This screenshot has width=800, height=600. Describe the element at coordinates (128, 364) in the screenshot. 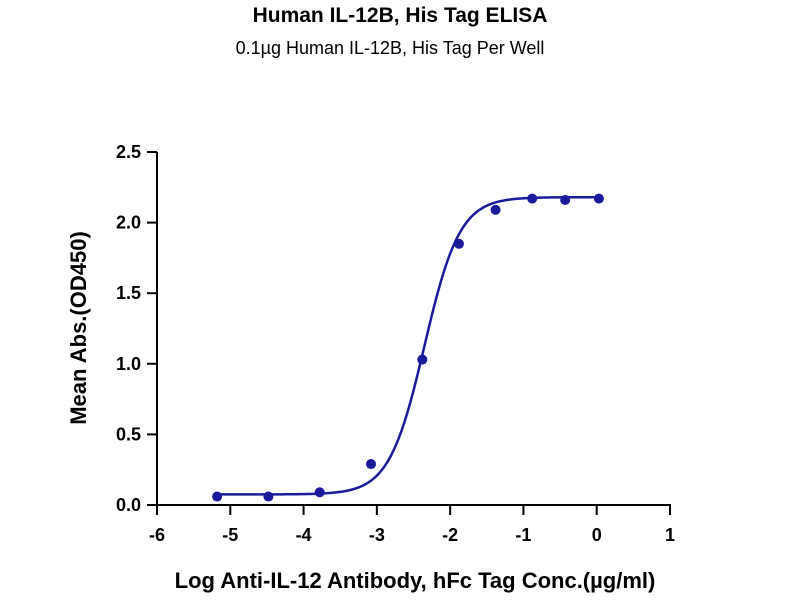

I see `y-tick-label: 1.0` at that location.